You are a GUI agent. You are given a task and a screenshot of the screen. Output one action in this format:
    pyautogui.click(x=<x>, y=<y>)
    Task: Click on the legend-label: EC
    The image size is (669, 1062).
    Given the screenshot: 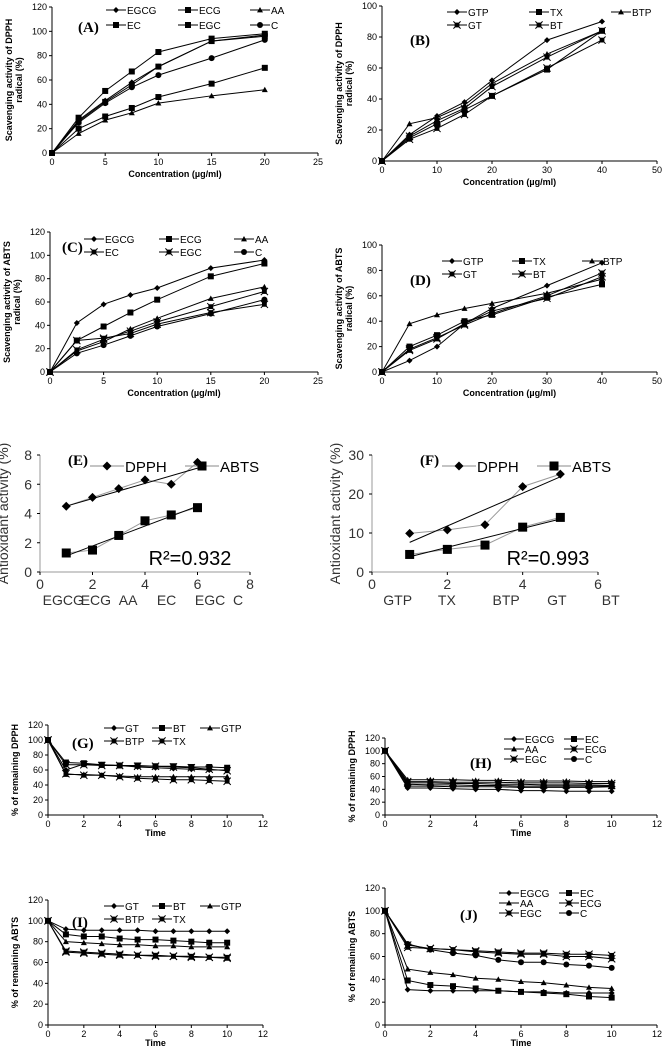 What is the action you would take?
    pyautogui.click(x=134, y=26)
    